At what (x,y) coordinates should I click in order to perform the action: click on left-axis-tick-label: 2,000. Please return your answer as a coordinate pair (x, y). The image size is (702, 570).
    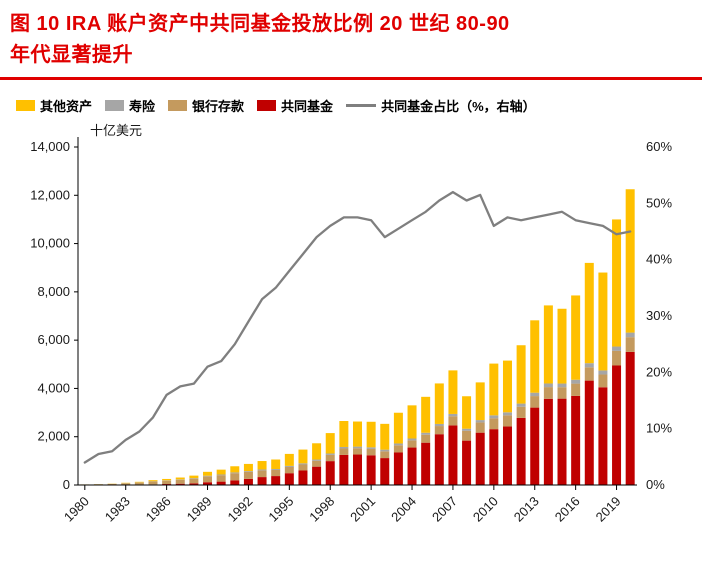
    Looking at the image, I should click on (53, 436).